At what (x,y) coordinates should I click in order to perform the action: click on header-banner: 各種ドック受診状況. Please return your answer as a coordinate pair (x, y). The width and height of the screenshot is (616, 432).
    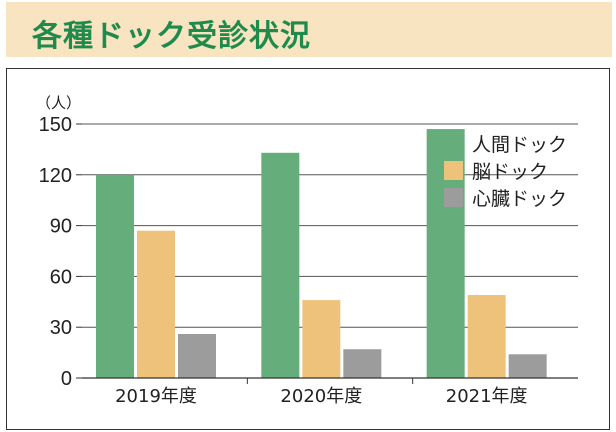
    Looking at the image, I should click on (309, 29).